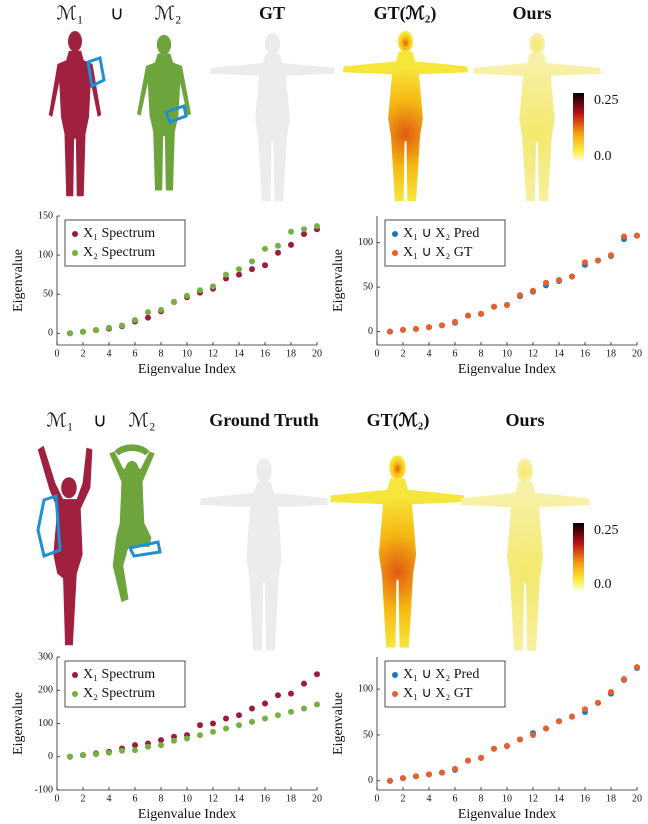  What do you see at coordinates (213, 798) in the screenshot?
I see `x-tick-label: 12` at bounding box center [213, 798].